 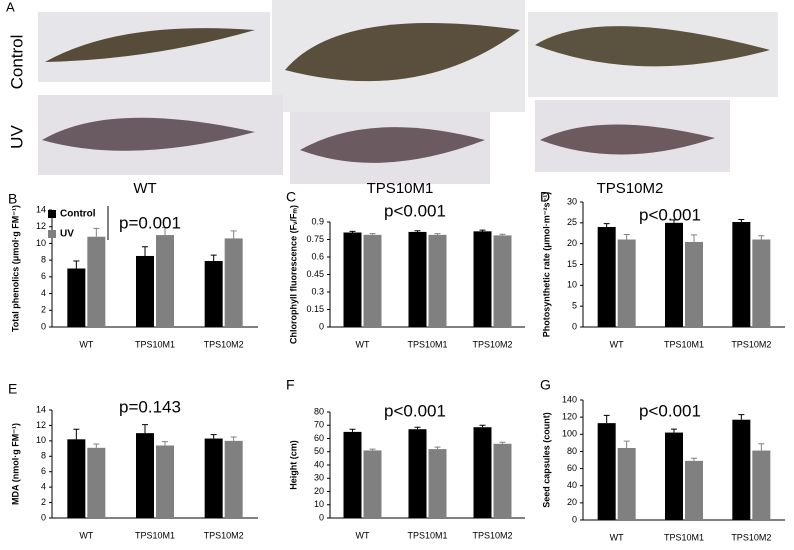 I want to click on y-tick-label: 14, so click(x=41, y=209).